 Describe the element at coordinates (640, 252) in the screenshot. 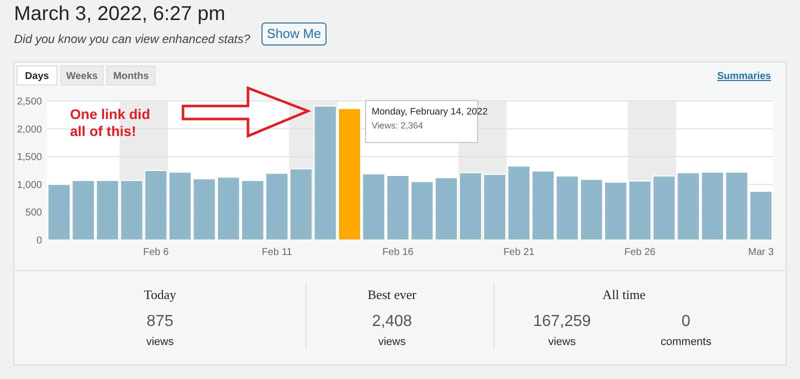

I see `x-tick-label: Feb 26` at that location.